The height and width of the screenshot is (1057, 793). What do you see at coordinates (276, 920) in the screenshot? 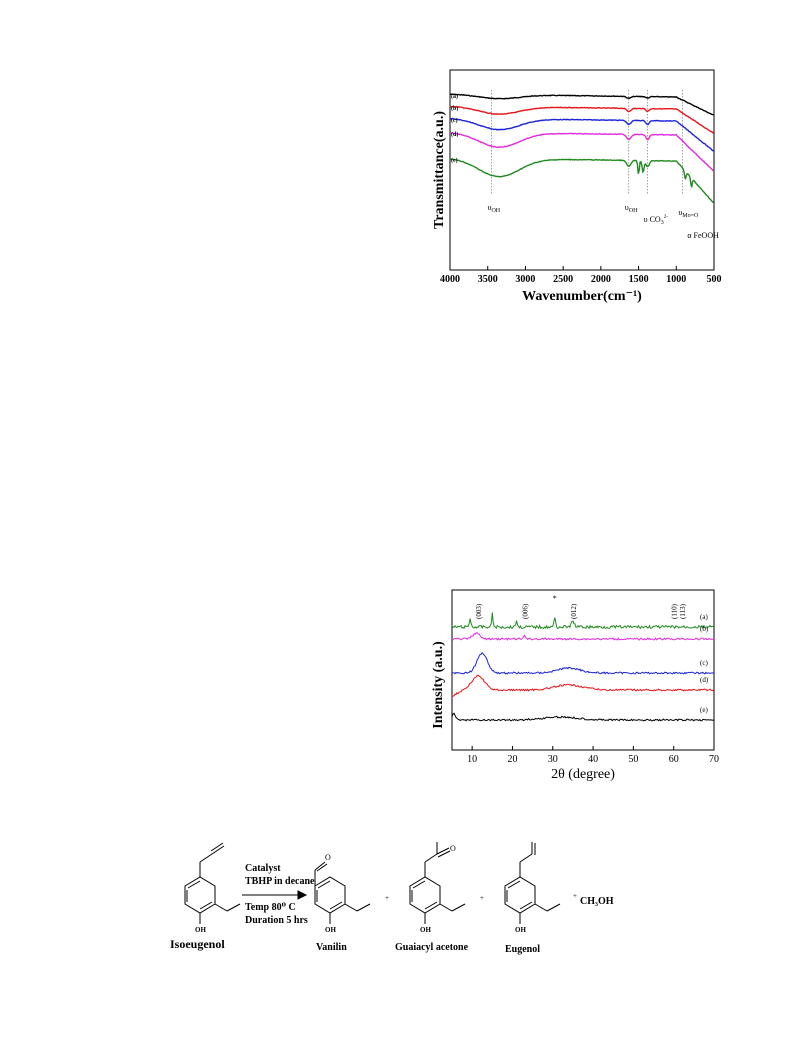
I see `condition-duration: Duration 5 hrs` at bounding box center [276, 920].